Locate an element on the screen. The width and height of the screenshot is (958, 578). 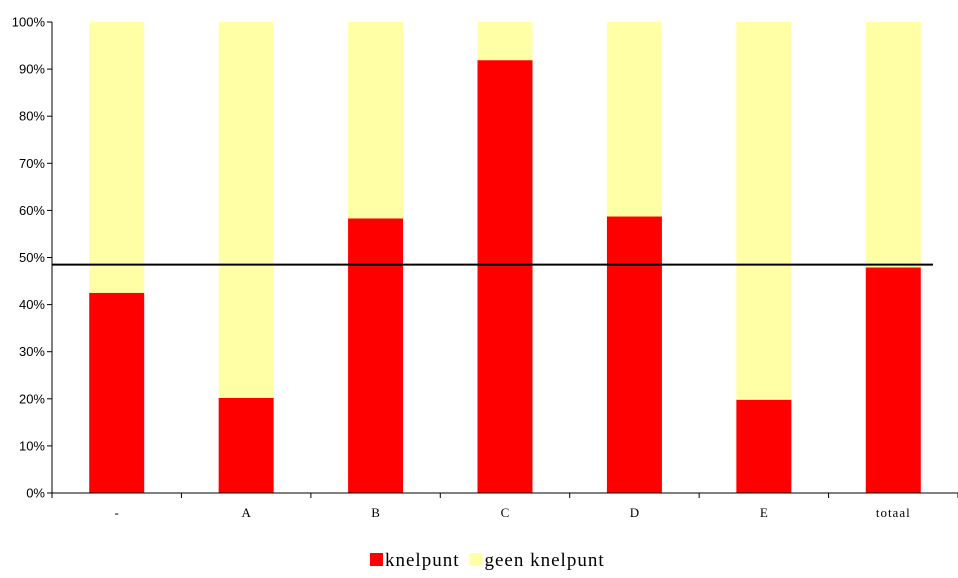
bar-geen-knelpunt-b is located at coordinates (376, 120).